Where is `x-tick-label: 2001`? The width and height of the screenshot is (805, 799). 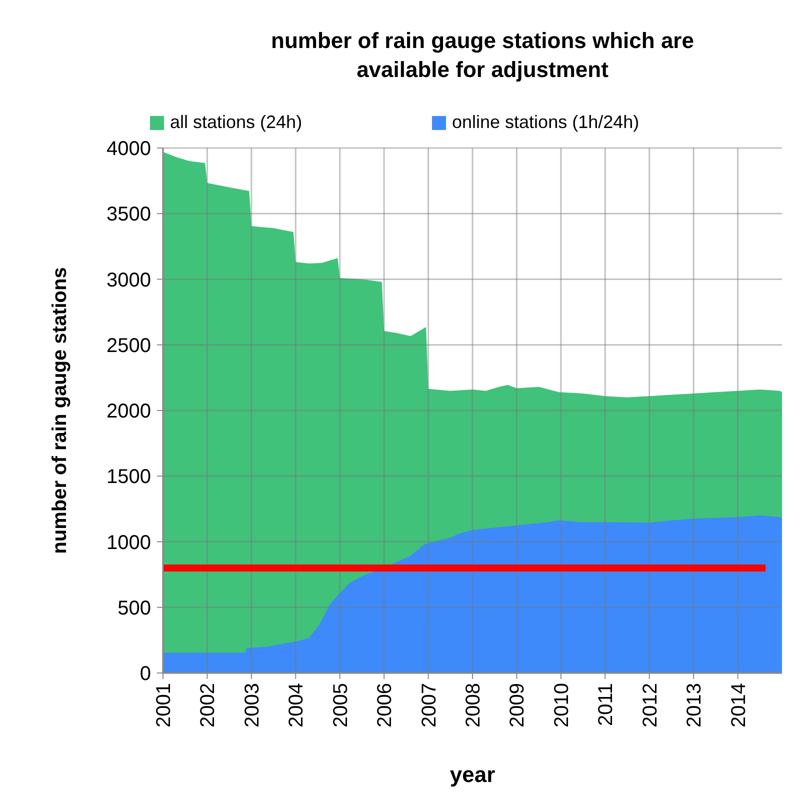 x-tick-label: 2001 is located at coordinates (164, 705).